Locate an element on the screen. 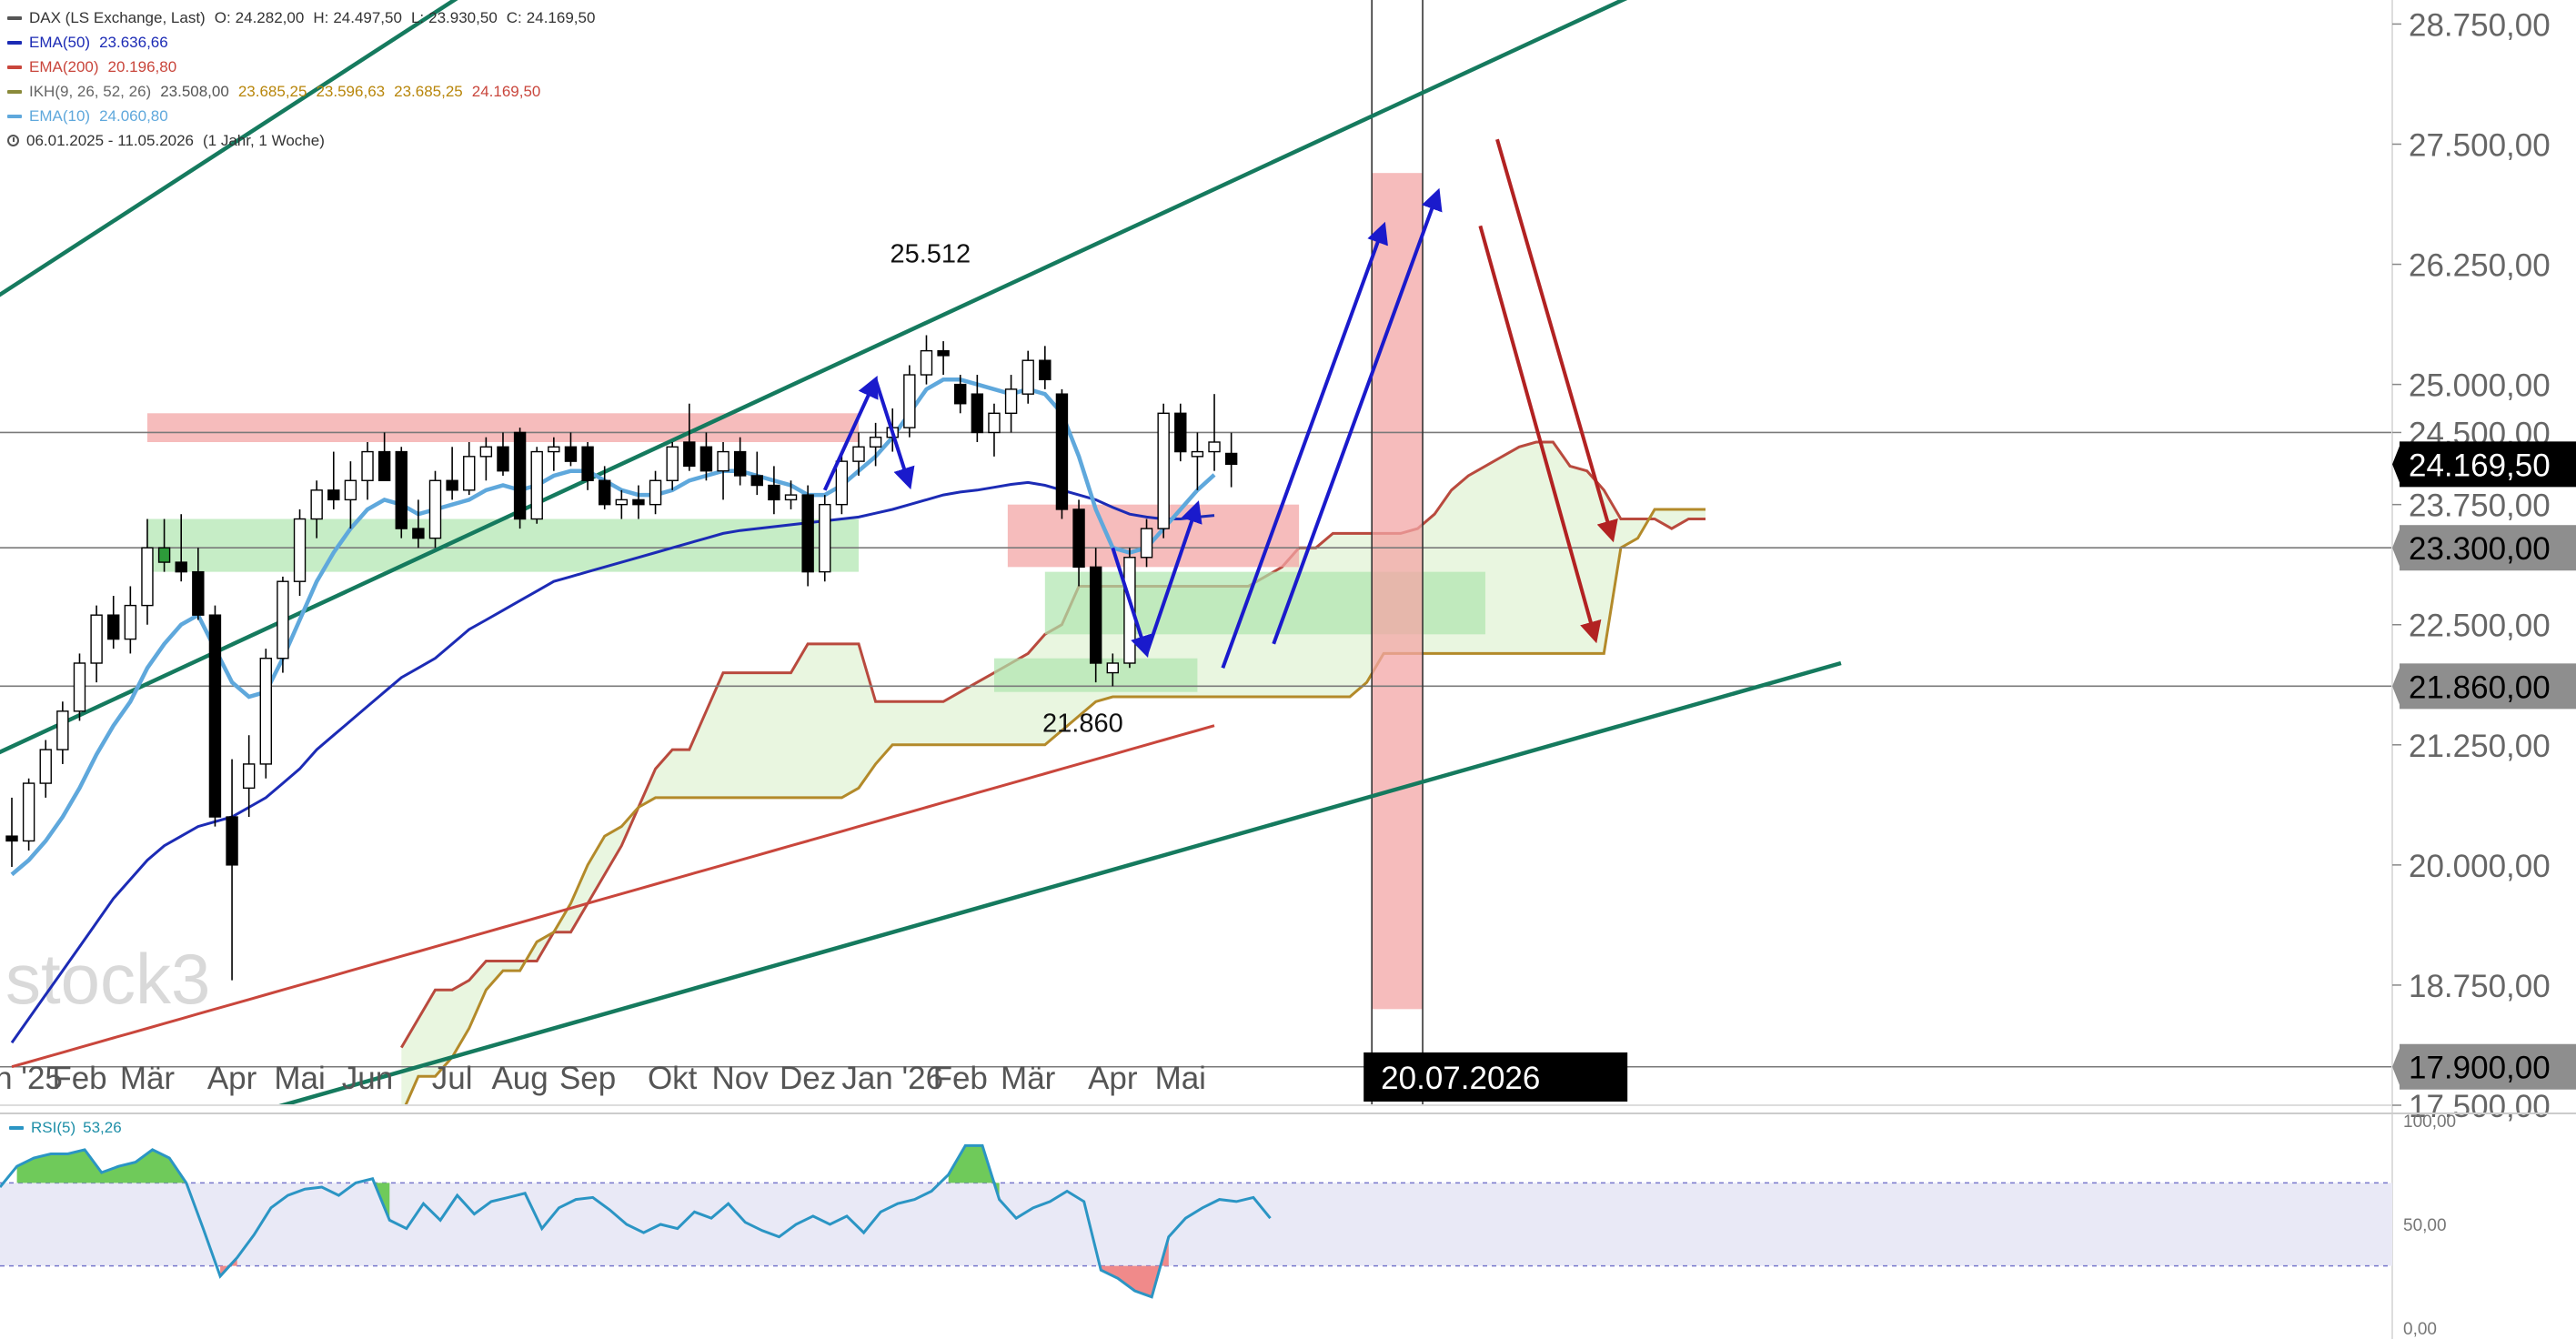 The height and width of the screenshot is (1339, 2576). price-label-1: 23.300,00 is located at coordinates (2480, 549).